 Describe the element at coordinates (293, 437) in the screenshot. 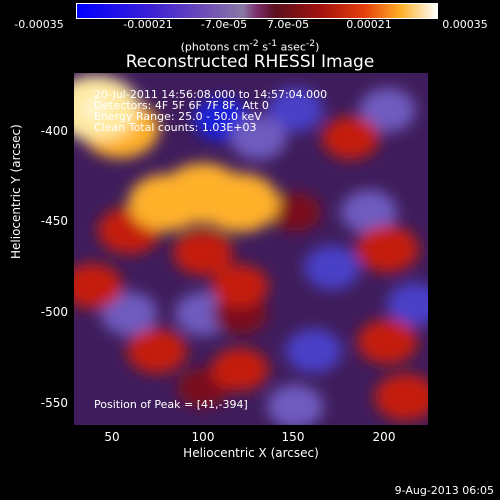

I see `x-tick-label: 150` at that location.